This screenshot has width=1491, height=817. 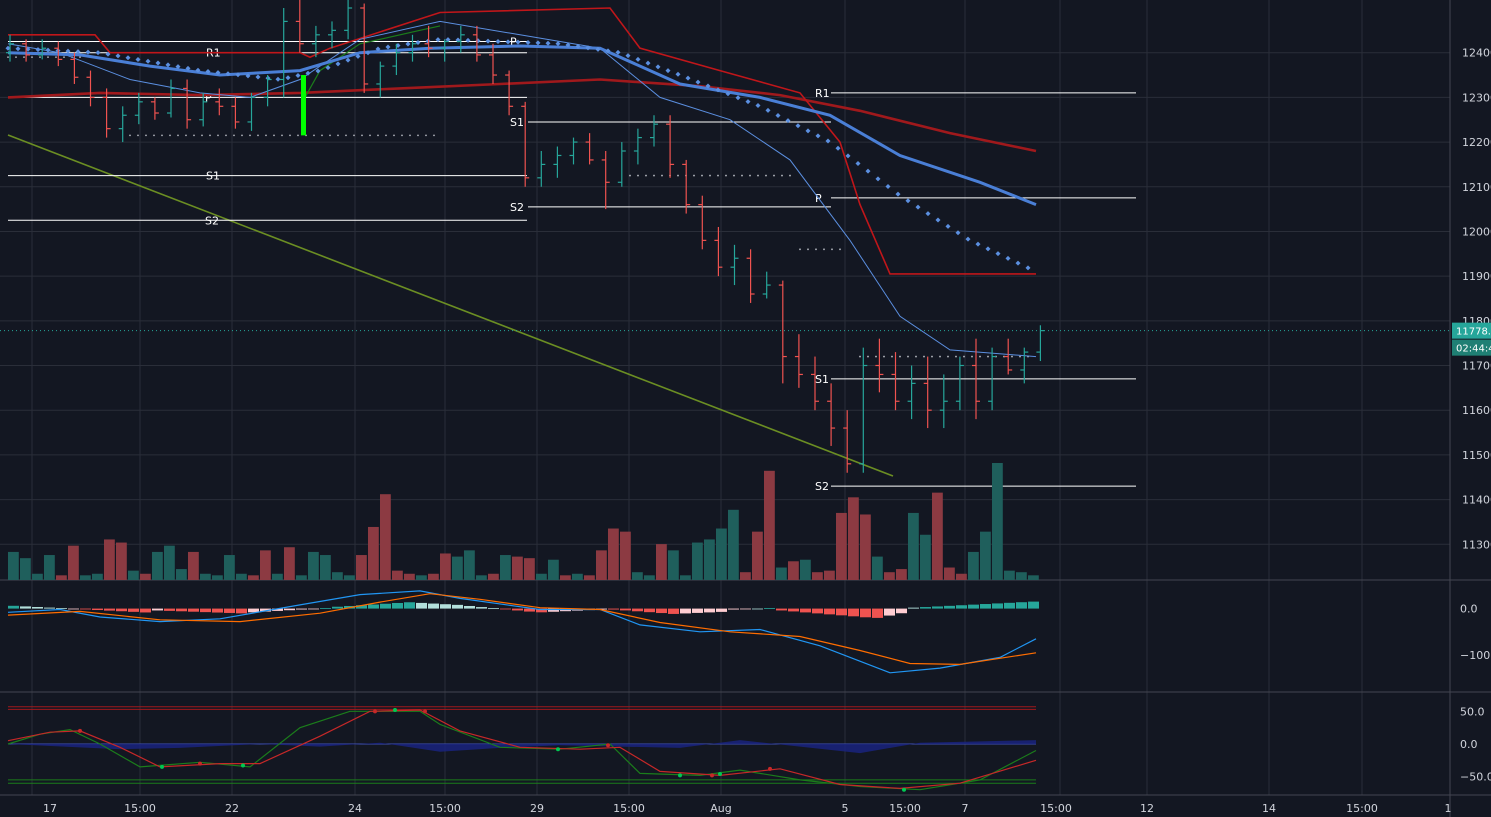 I want to click on countdown-label: 02:44:4, so click(x=1473, y=349).